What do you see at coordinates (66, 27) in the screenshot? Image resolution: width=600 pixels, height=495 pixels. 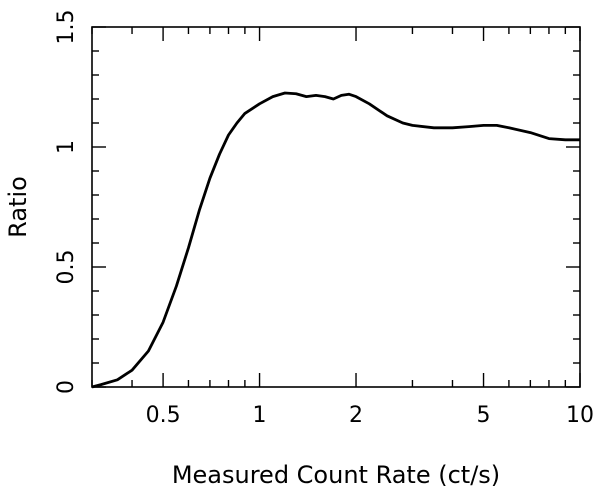 I see `y-tick-label: 1.5` at bounding box center [66, 27].